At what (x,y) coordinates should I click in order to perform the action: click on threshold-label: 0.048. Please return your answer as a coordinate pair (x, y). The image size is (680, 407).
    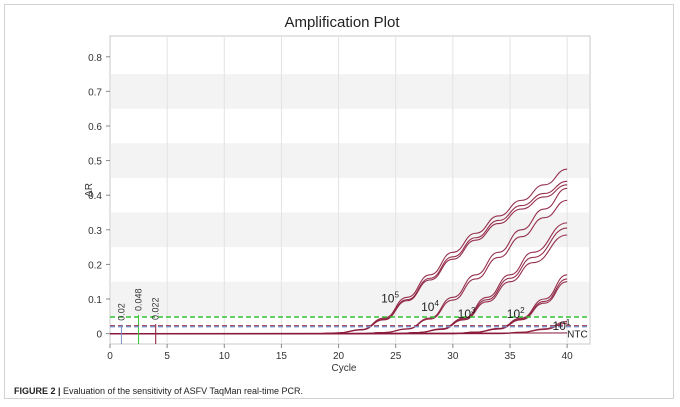
    Looking at the image, I should click on (139, 299).